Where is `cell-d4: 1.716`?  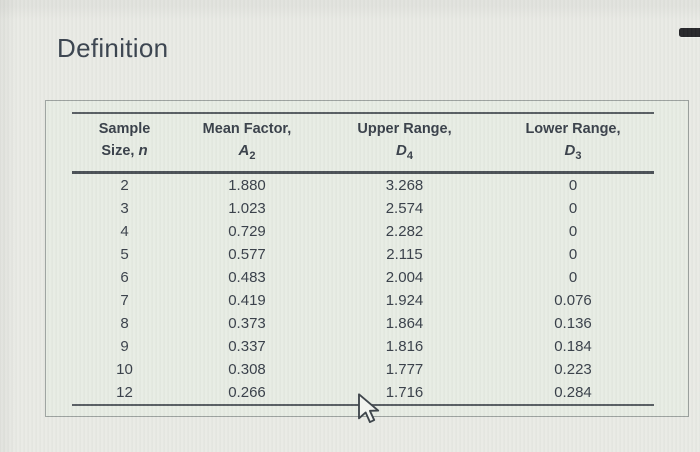
cell-d4: 1.716 is located at coordinates (404, 392).